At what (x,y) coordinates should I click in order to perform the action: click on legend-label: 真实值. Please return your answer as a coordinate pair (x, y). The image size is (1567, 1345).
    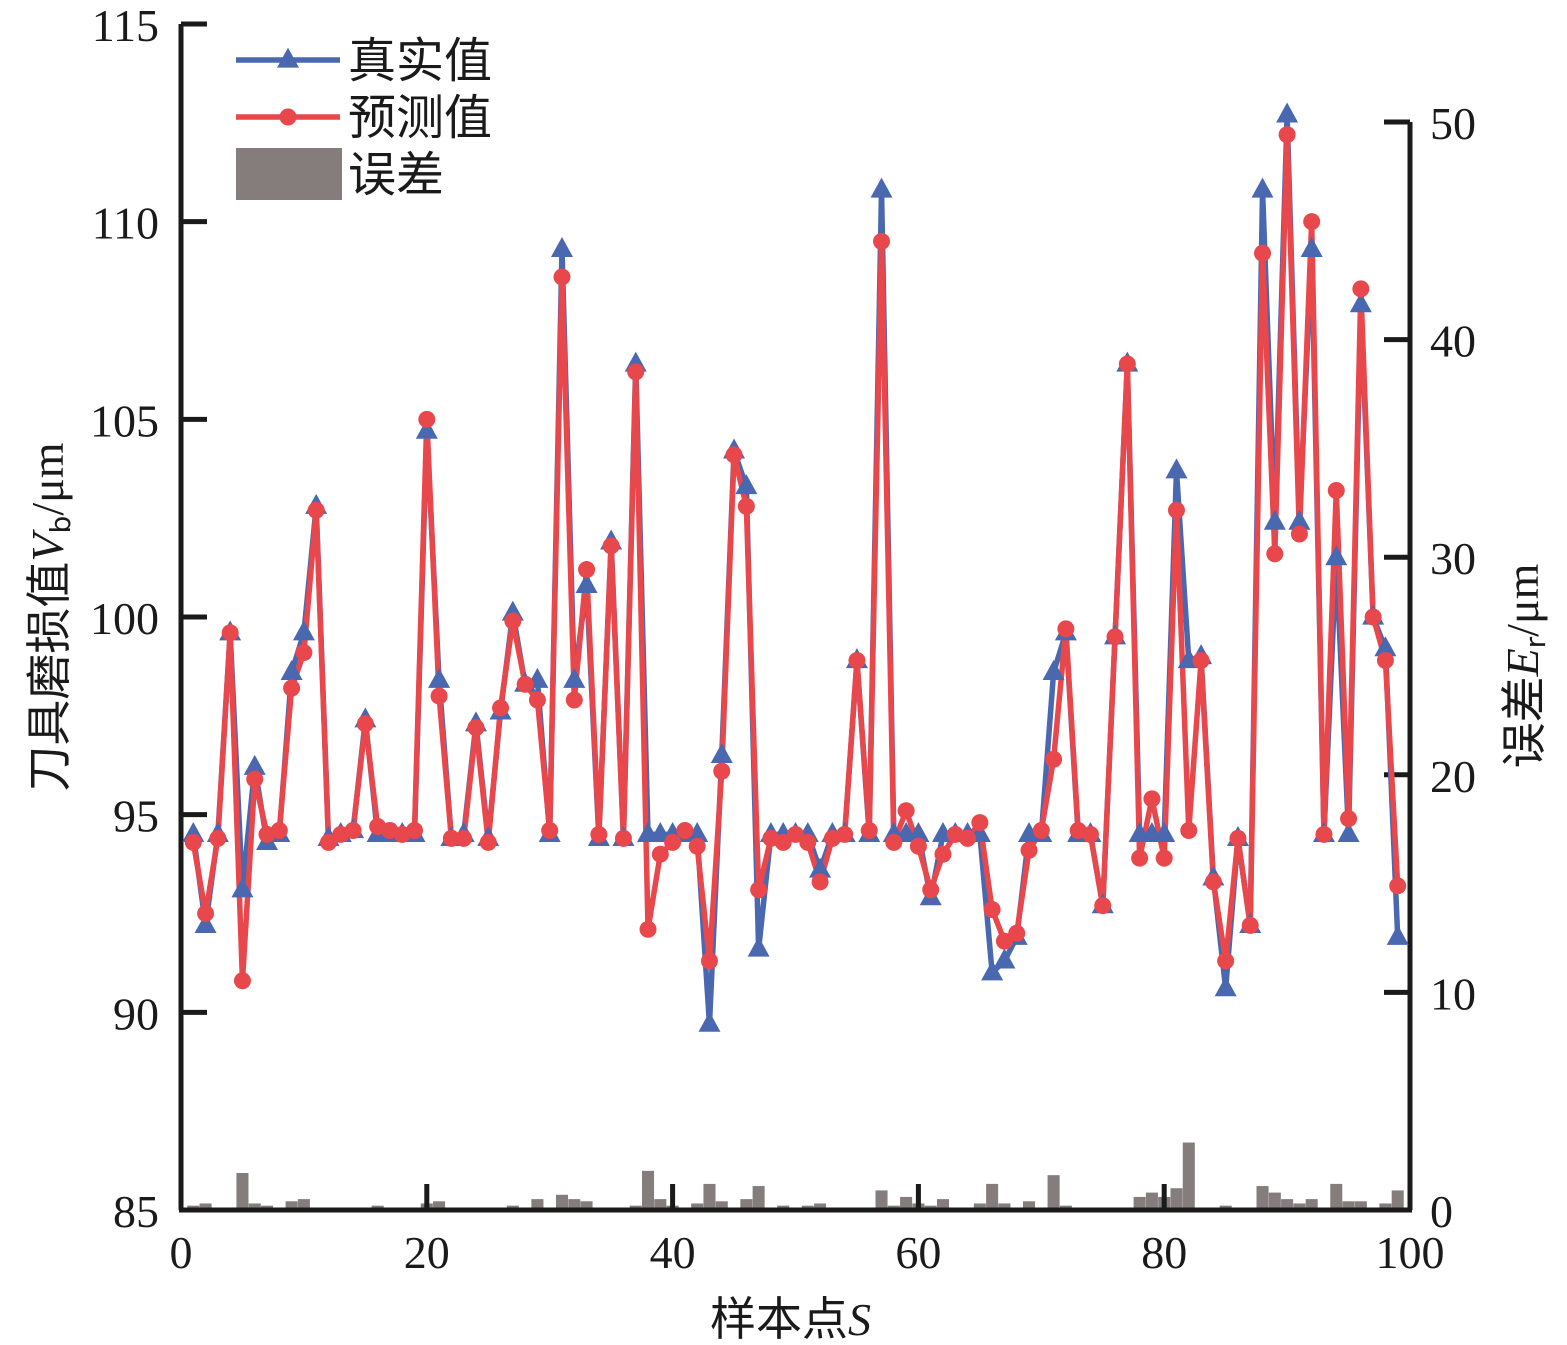
    Looking at the image, I should click on (420, 61).